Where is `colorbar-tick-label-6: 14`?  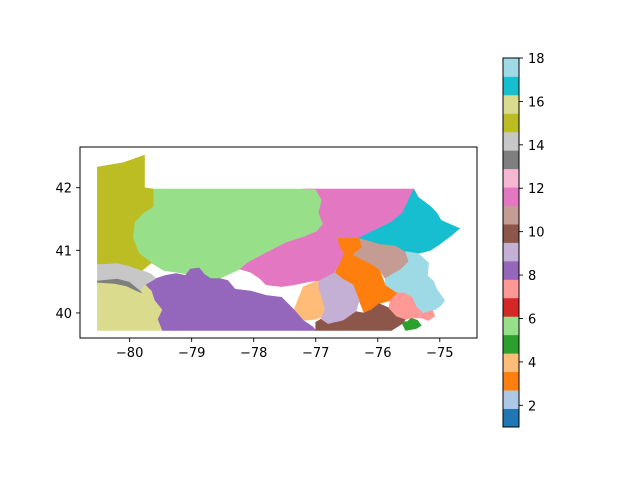 colorbar-tick-label-6: 14 is located at coordinates (536, 146).